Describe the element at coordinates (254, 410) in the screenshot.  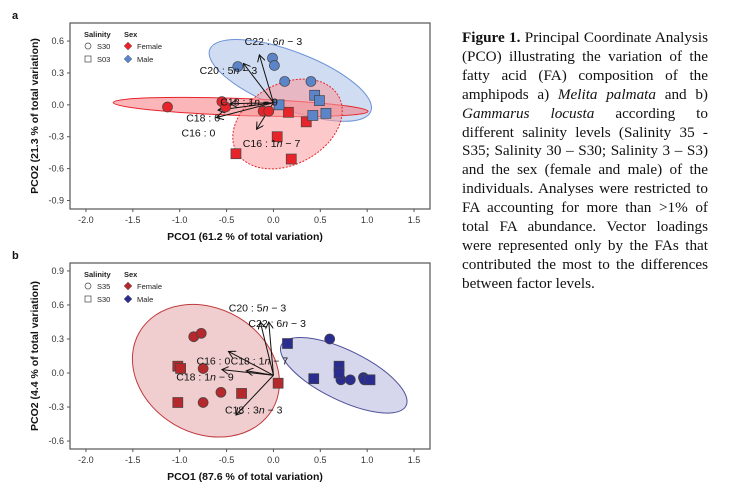
I see `vector-label: C18 : 3n − 3` at that location.